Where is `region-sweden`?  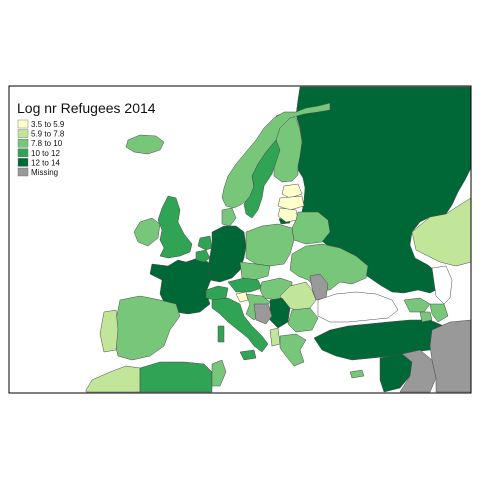
region-sweden is located at coordinates (262, 179).